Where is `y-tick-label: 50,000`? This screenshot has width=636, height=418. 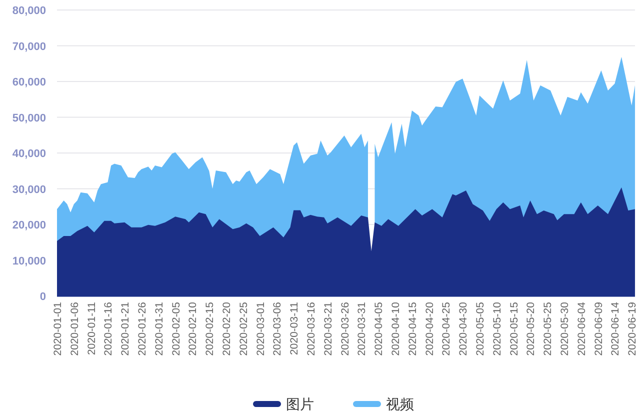
y-tick-label: 50,000 is located at coordinates (29, 118).